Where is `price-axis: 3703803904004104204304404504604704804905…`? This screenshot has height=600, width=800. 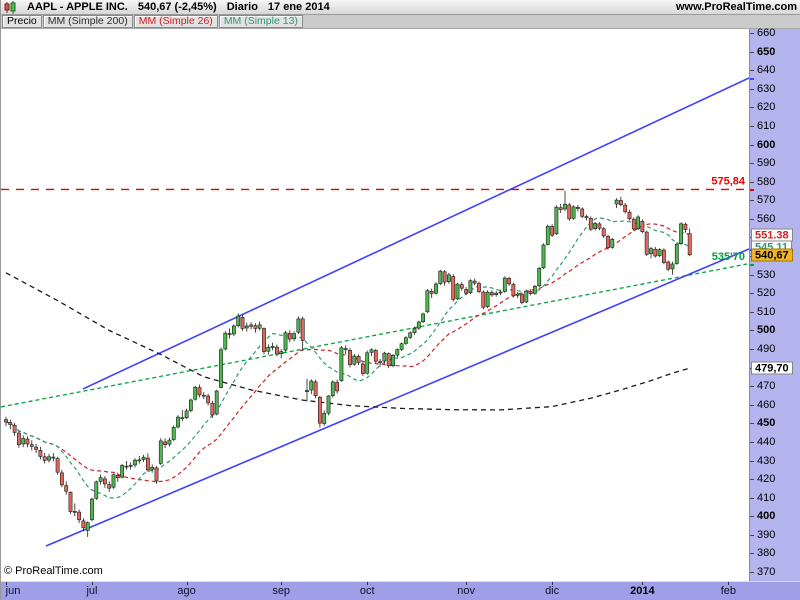
price-axis: 3703803904004104204304404504604704804905… is located at coordinates (774, 304).